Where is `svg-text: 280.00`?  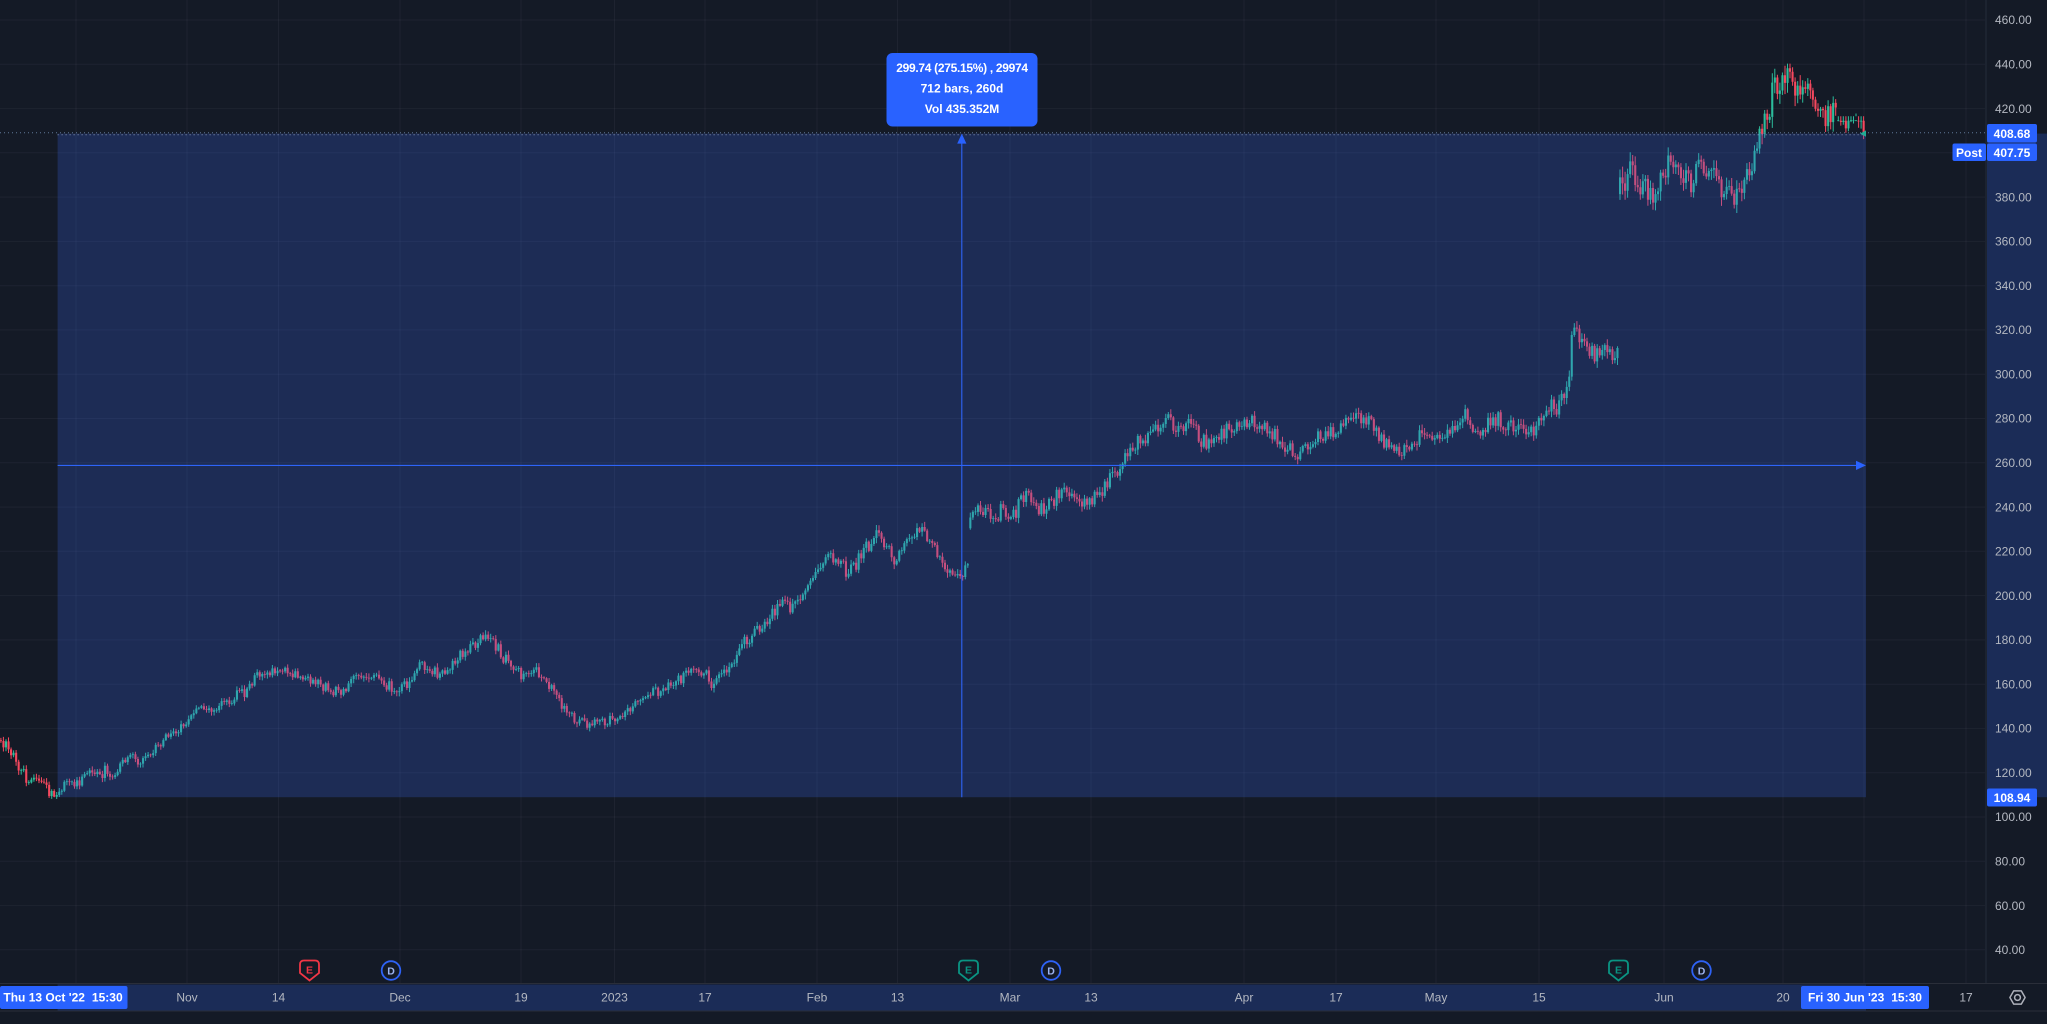
svg-text: 280.00 is located at coordinates (2013, 419).